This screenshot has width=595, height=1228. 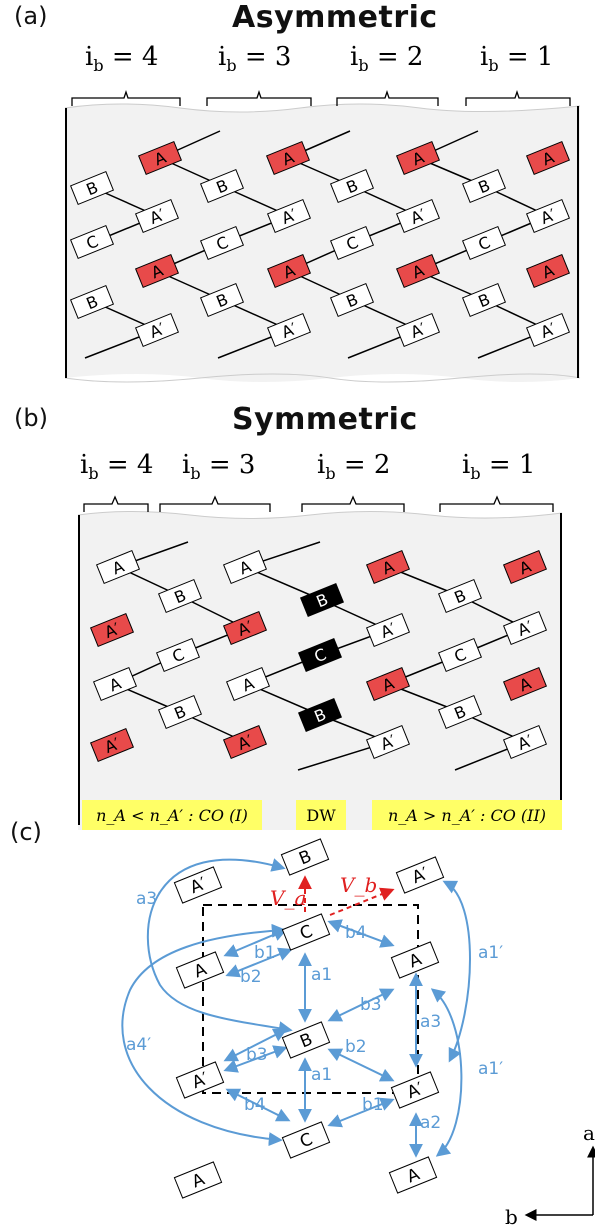 What do you see at coordinates (138, 1045) in the screenshot?
I see `svg-text: a4′` at bounding box center [138, 1045].